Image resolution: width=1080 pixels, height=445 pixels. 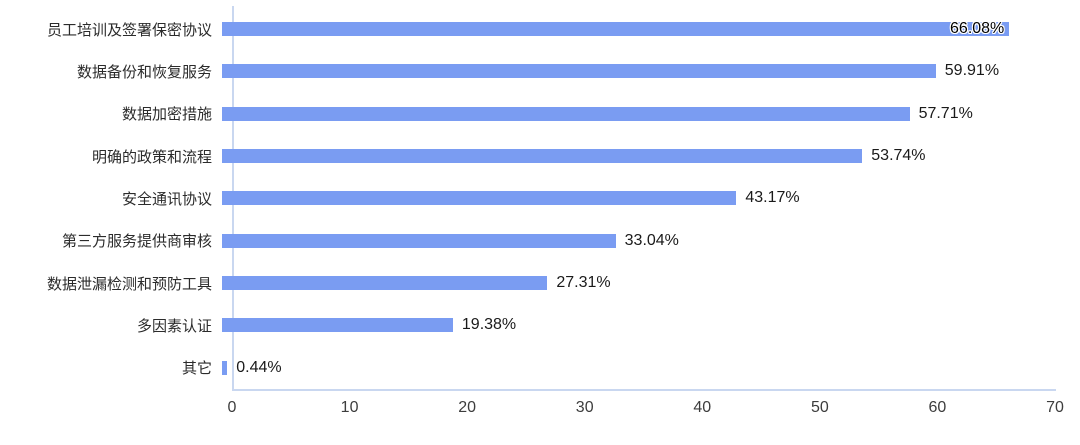 What do you see at coordinates (467, 407) in the screenshot?
I see `x-tick-label: 20` at bounding box center [467, 407].